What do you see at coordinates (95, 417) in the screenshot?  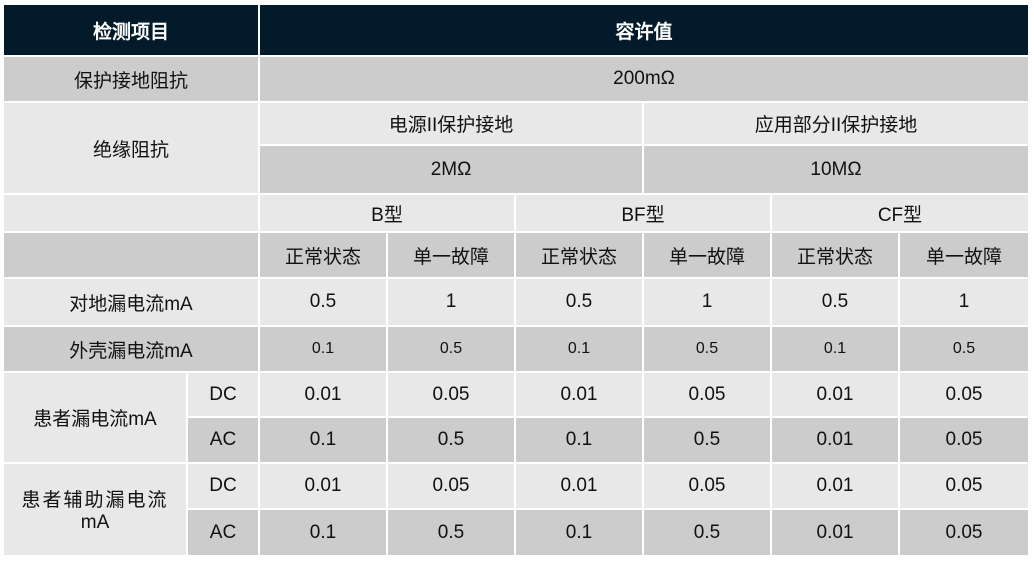 I see `patient-leakage-label: 患者漏电流mA` at bounding box center [95, 417].